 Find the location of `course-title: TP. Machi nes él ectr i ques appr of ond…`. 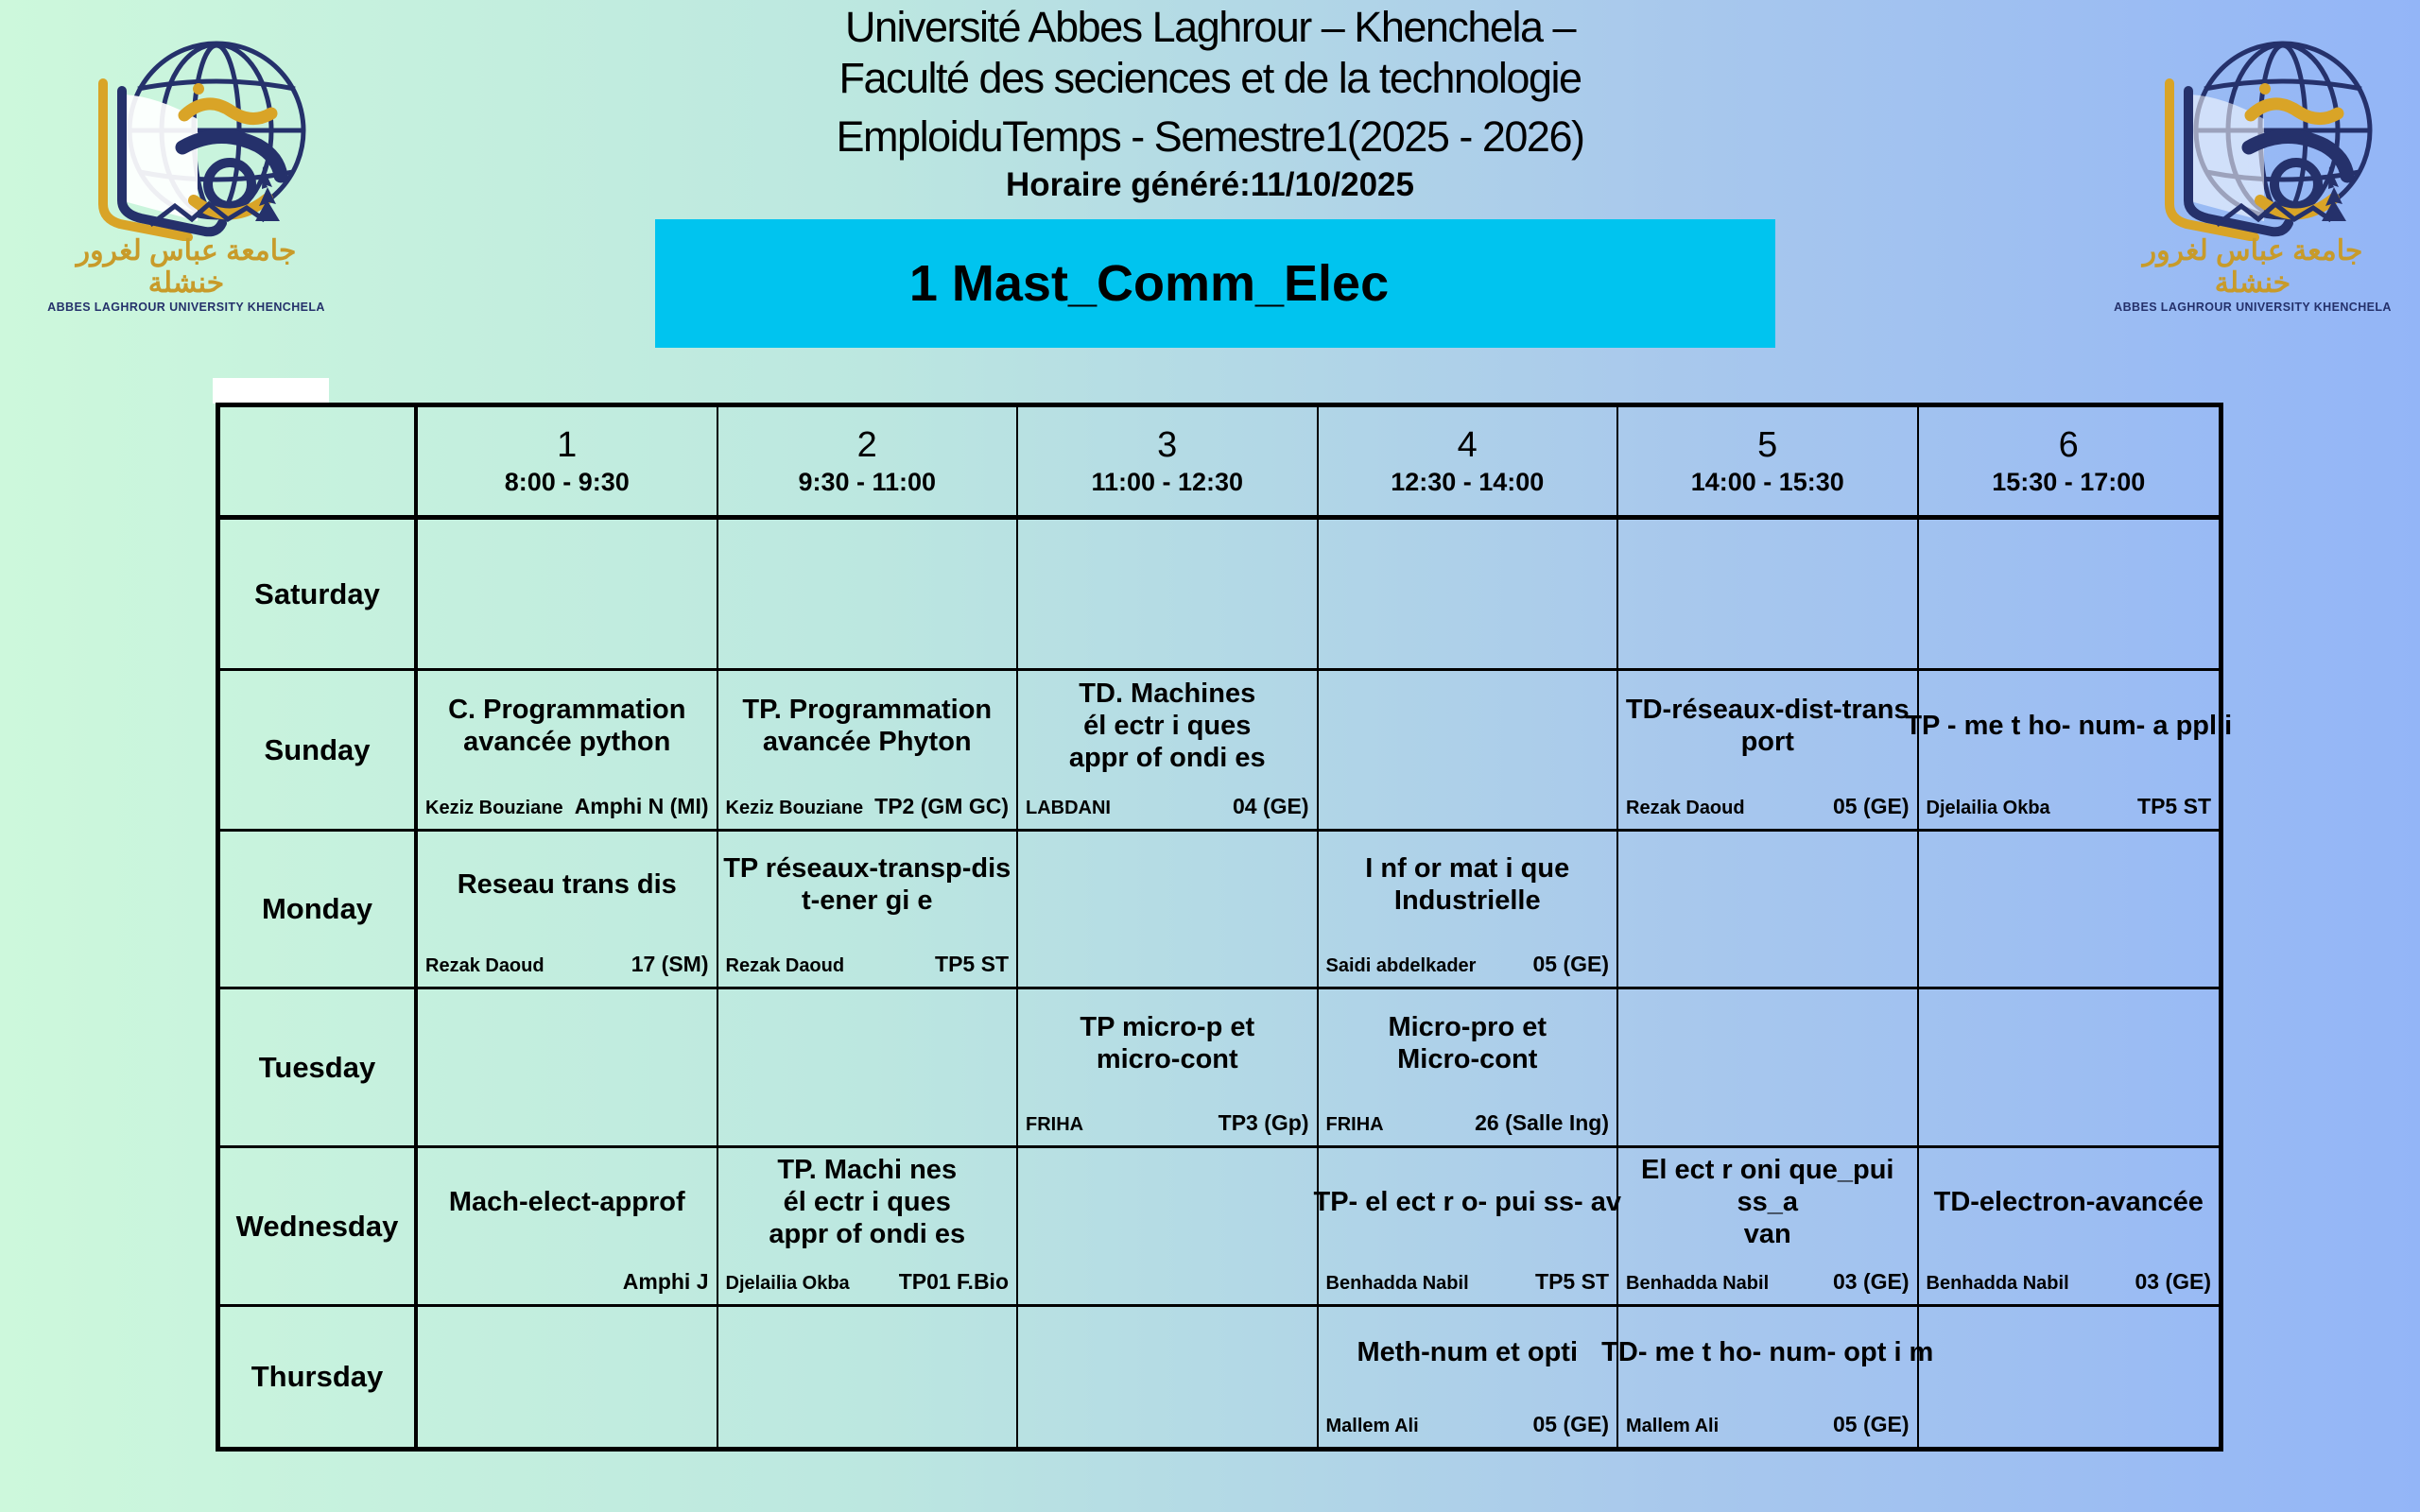

course-title: TP. Machi nes él ectr i ques appr of ond… is located at coordinates (867, 1201).